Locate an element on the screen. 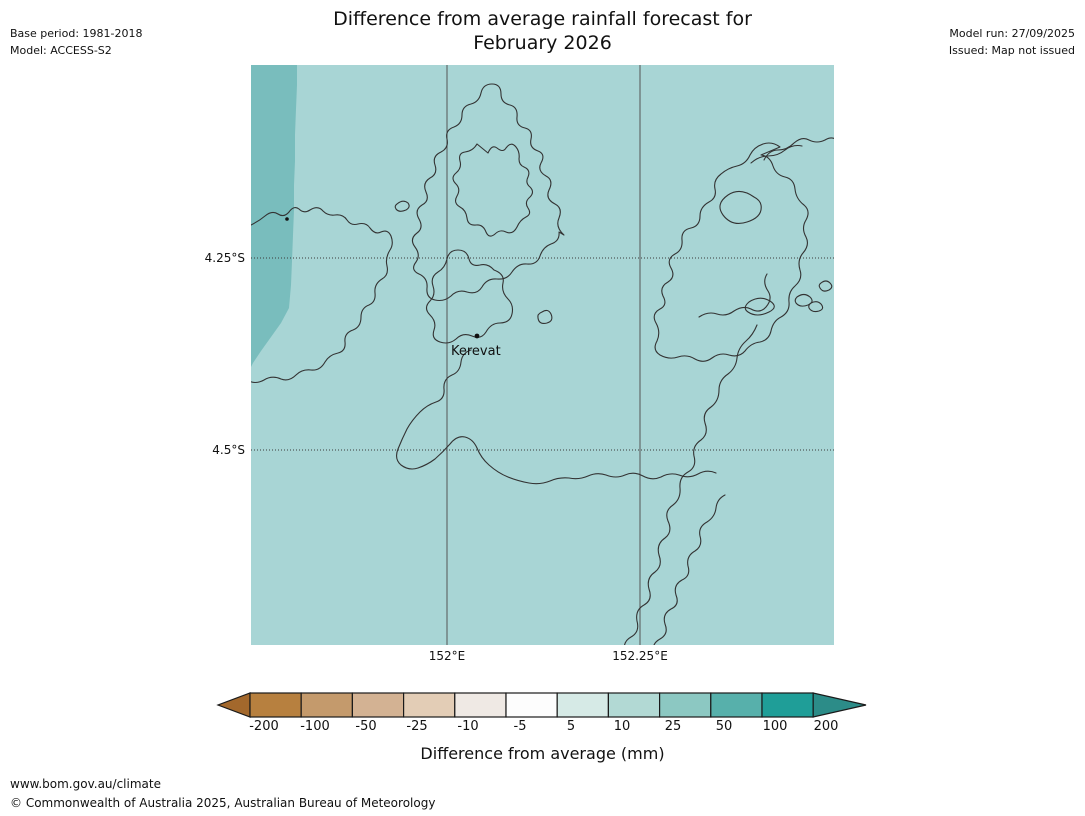 The height and width of the screenshot is (816, 1085). coastline-islet-c is located at coordinates (816, 307).